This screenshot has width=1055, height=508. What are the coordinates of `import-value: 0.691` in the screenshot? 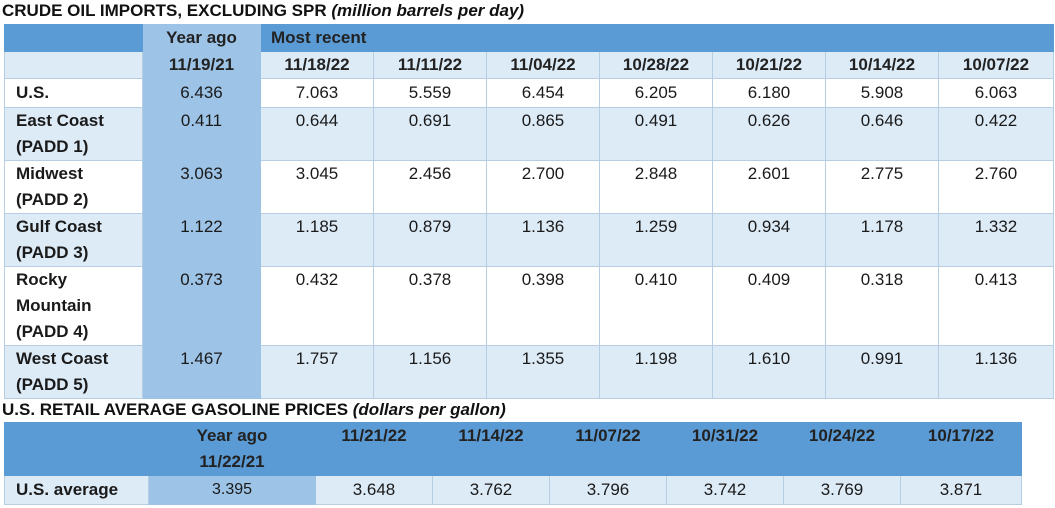 It's located at (430, 134).